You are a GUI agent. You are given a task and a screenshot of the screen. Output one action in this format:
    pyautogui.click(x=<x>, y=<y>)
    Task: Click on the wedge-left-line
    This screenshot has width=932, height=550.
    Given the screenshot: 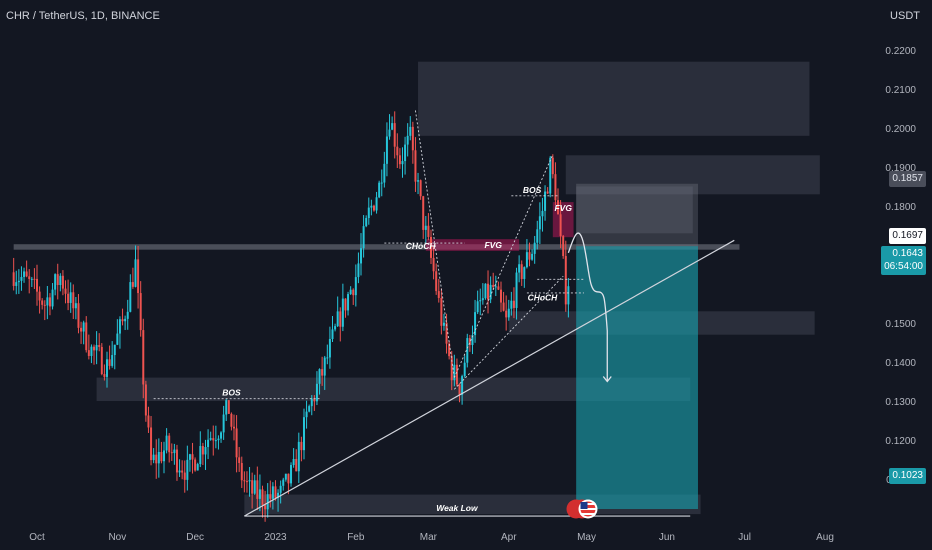 What is the action you would take?
    pyautogui.click(x=435, y=244)
    